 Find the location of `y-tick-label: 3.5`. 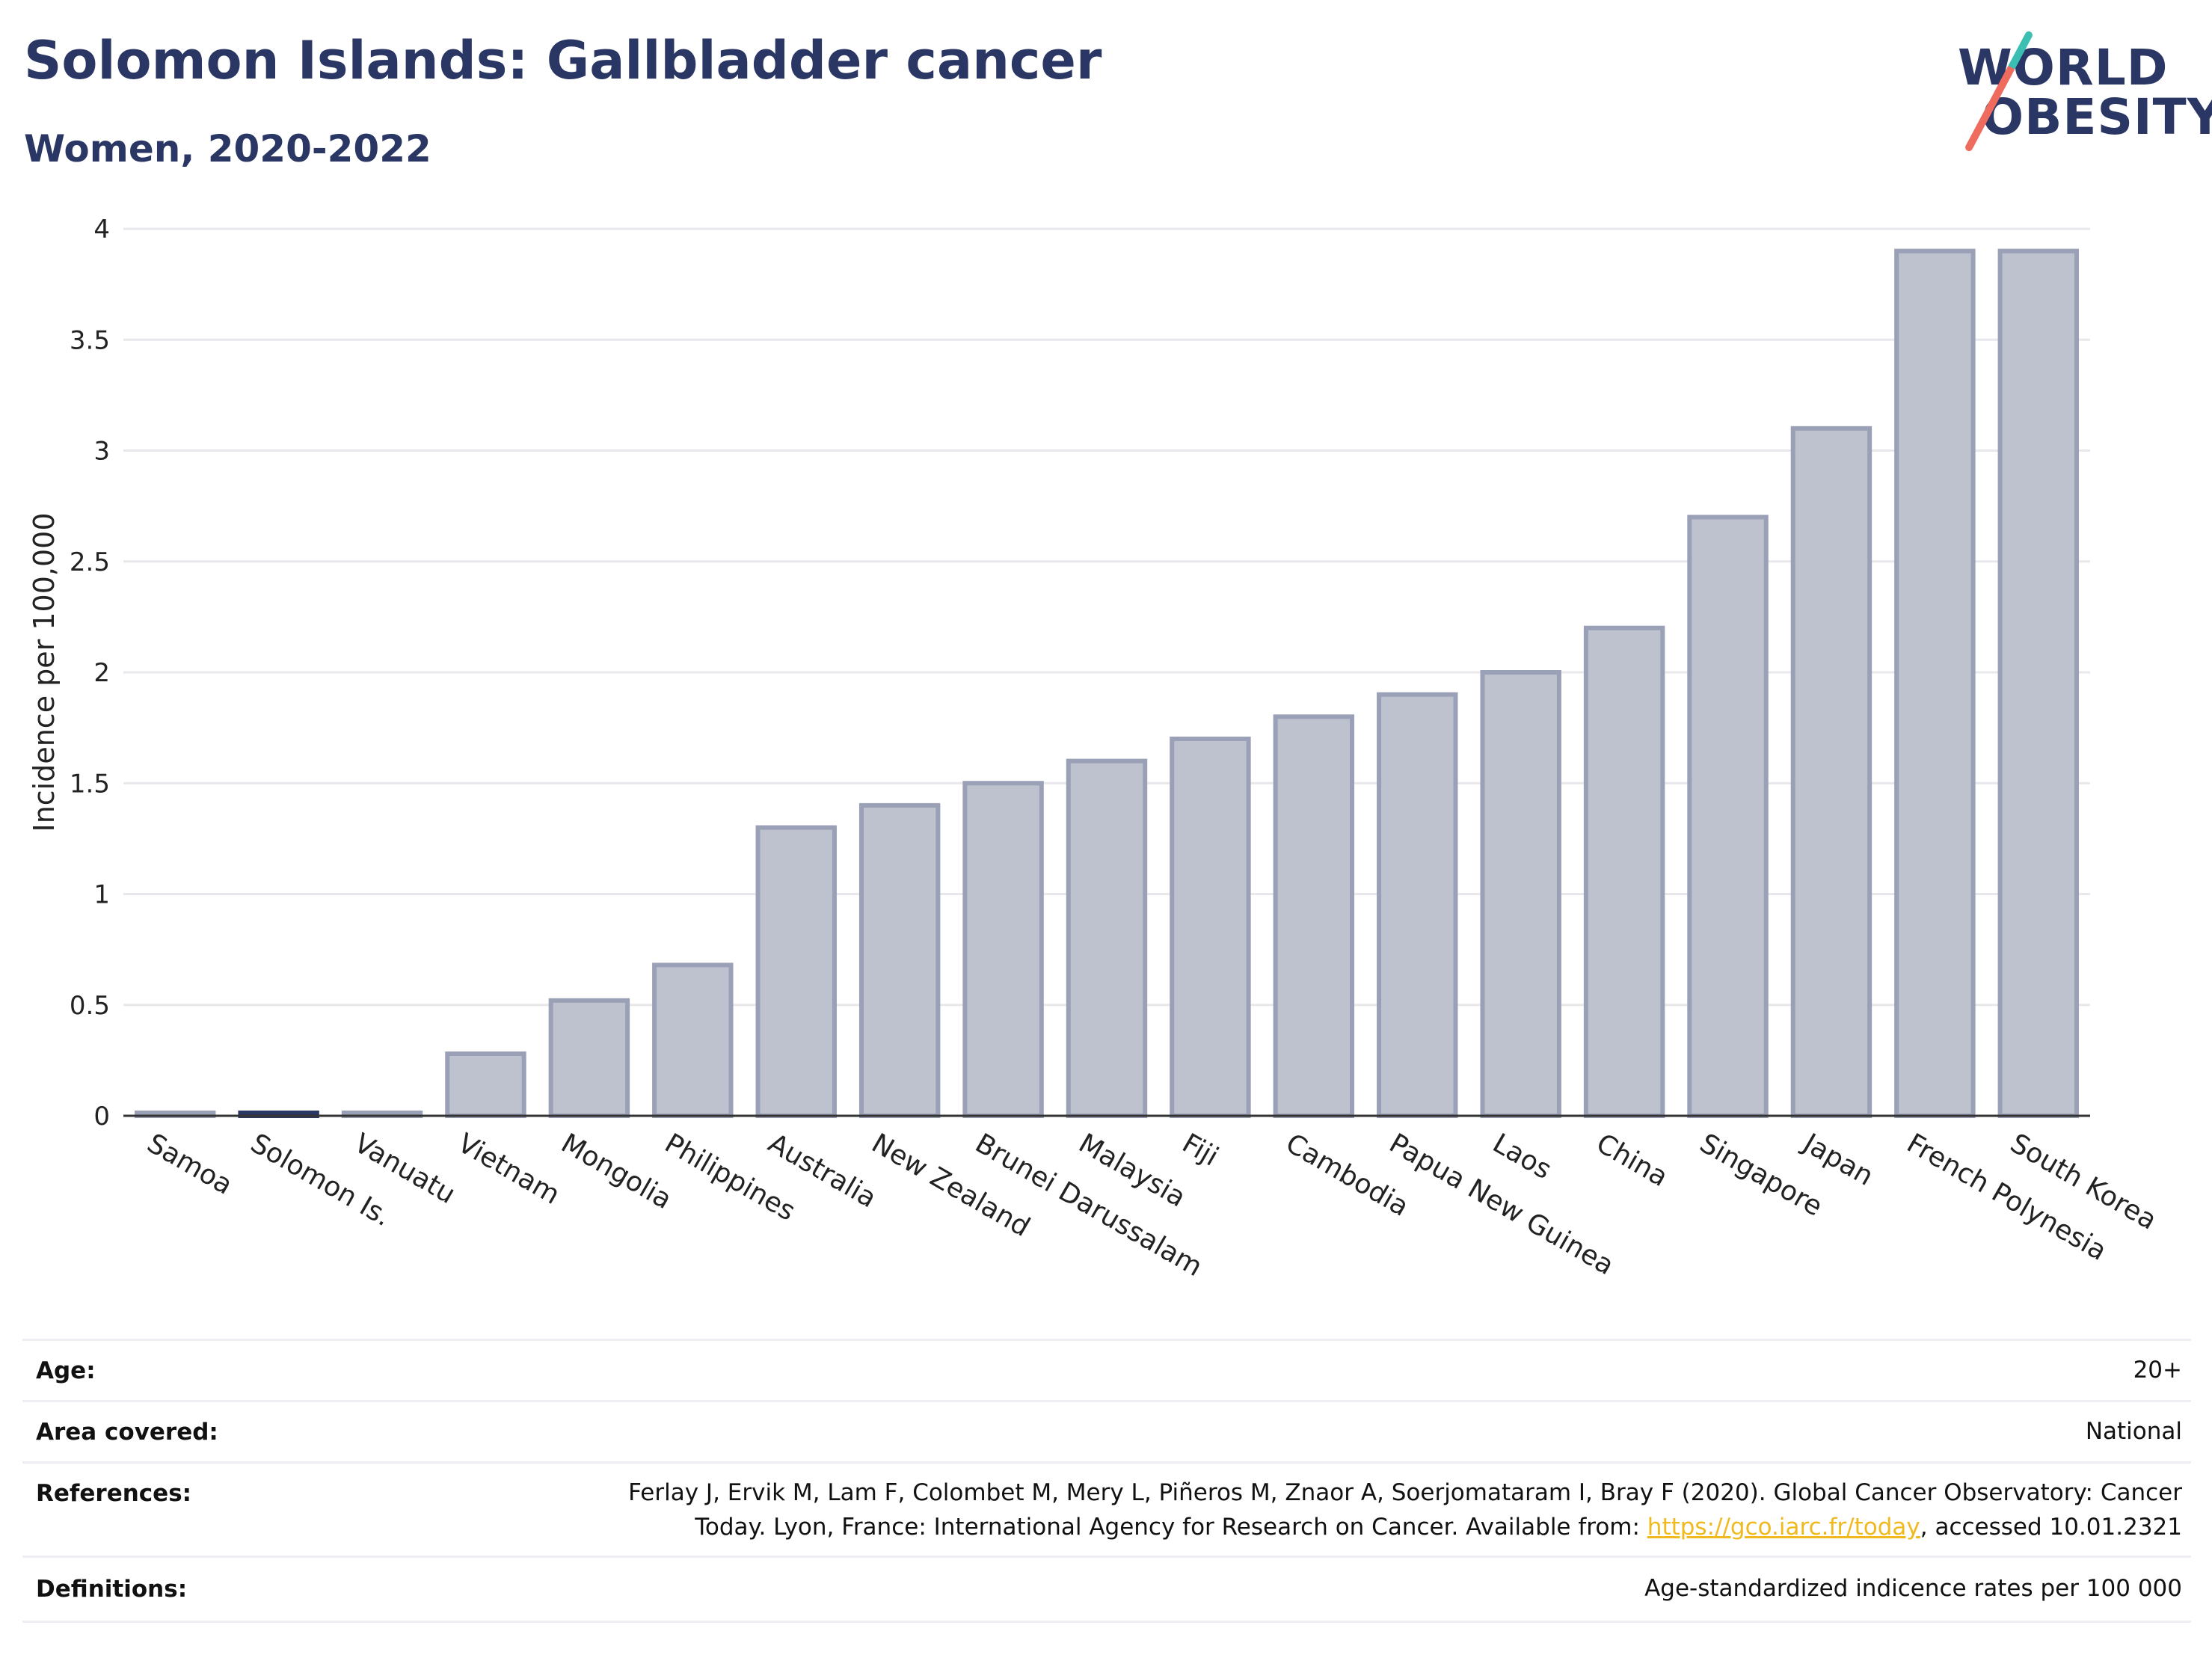

y-tick-label: 3.5 is located at coordinates (90, 340).